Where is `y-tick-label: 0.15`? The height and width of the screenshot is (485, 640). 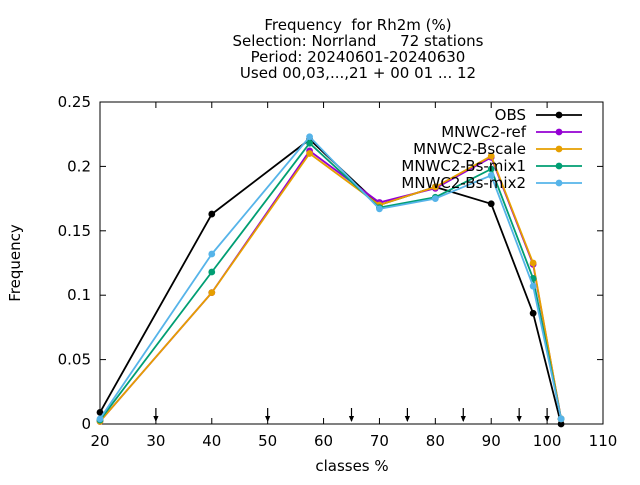 y-tick-label: 0.15 is located at coordinates (74, 231).